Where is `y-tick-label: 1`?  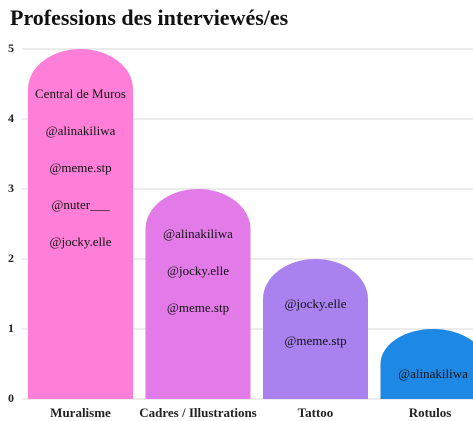 y-tick-label: 1 is located at coordinates (11, 328).